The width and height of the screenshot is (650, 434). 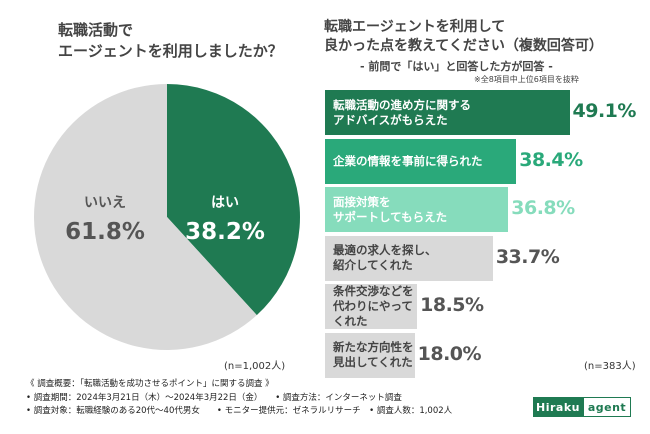 What do you see at coordinates (415, 27) in the screenshot?
I see `right-title-line1: 転職エージェントを利用して` at bounding box center [415, 27].